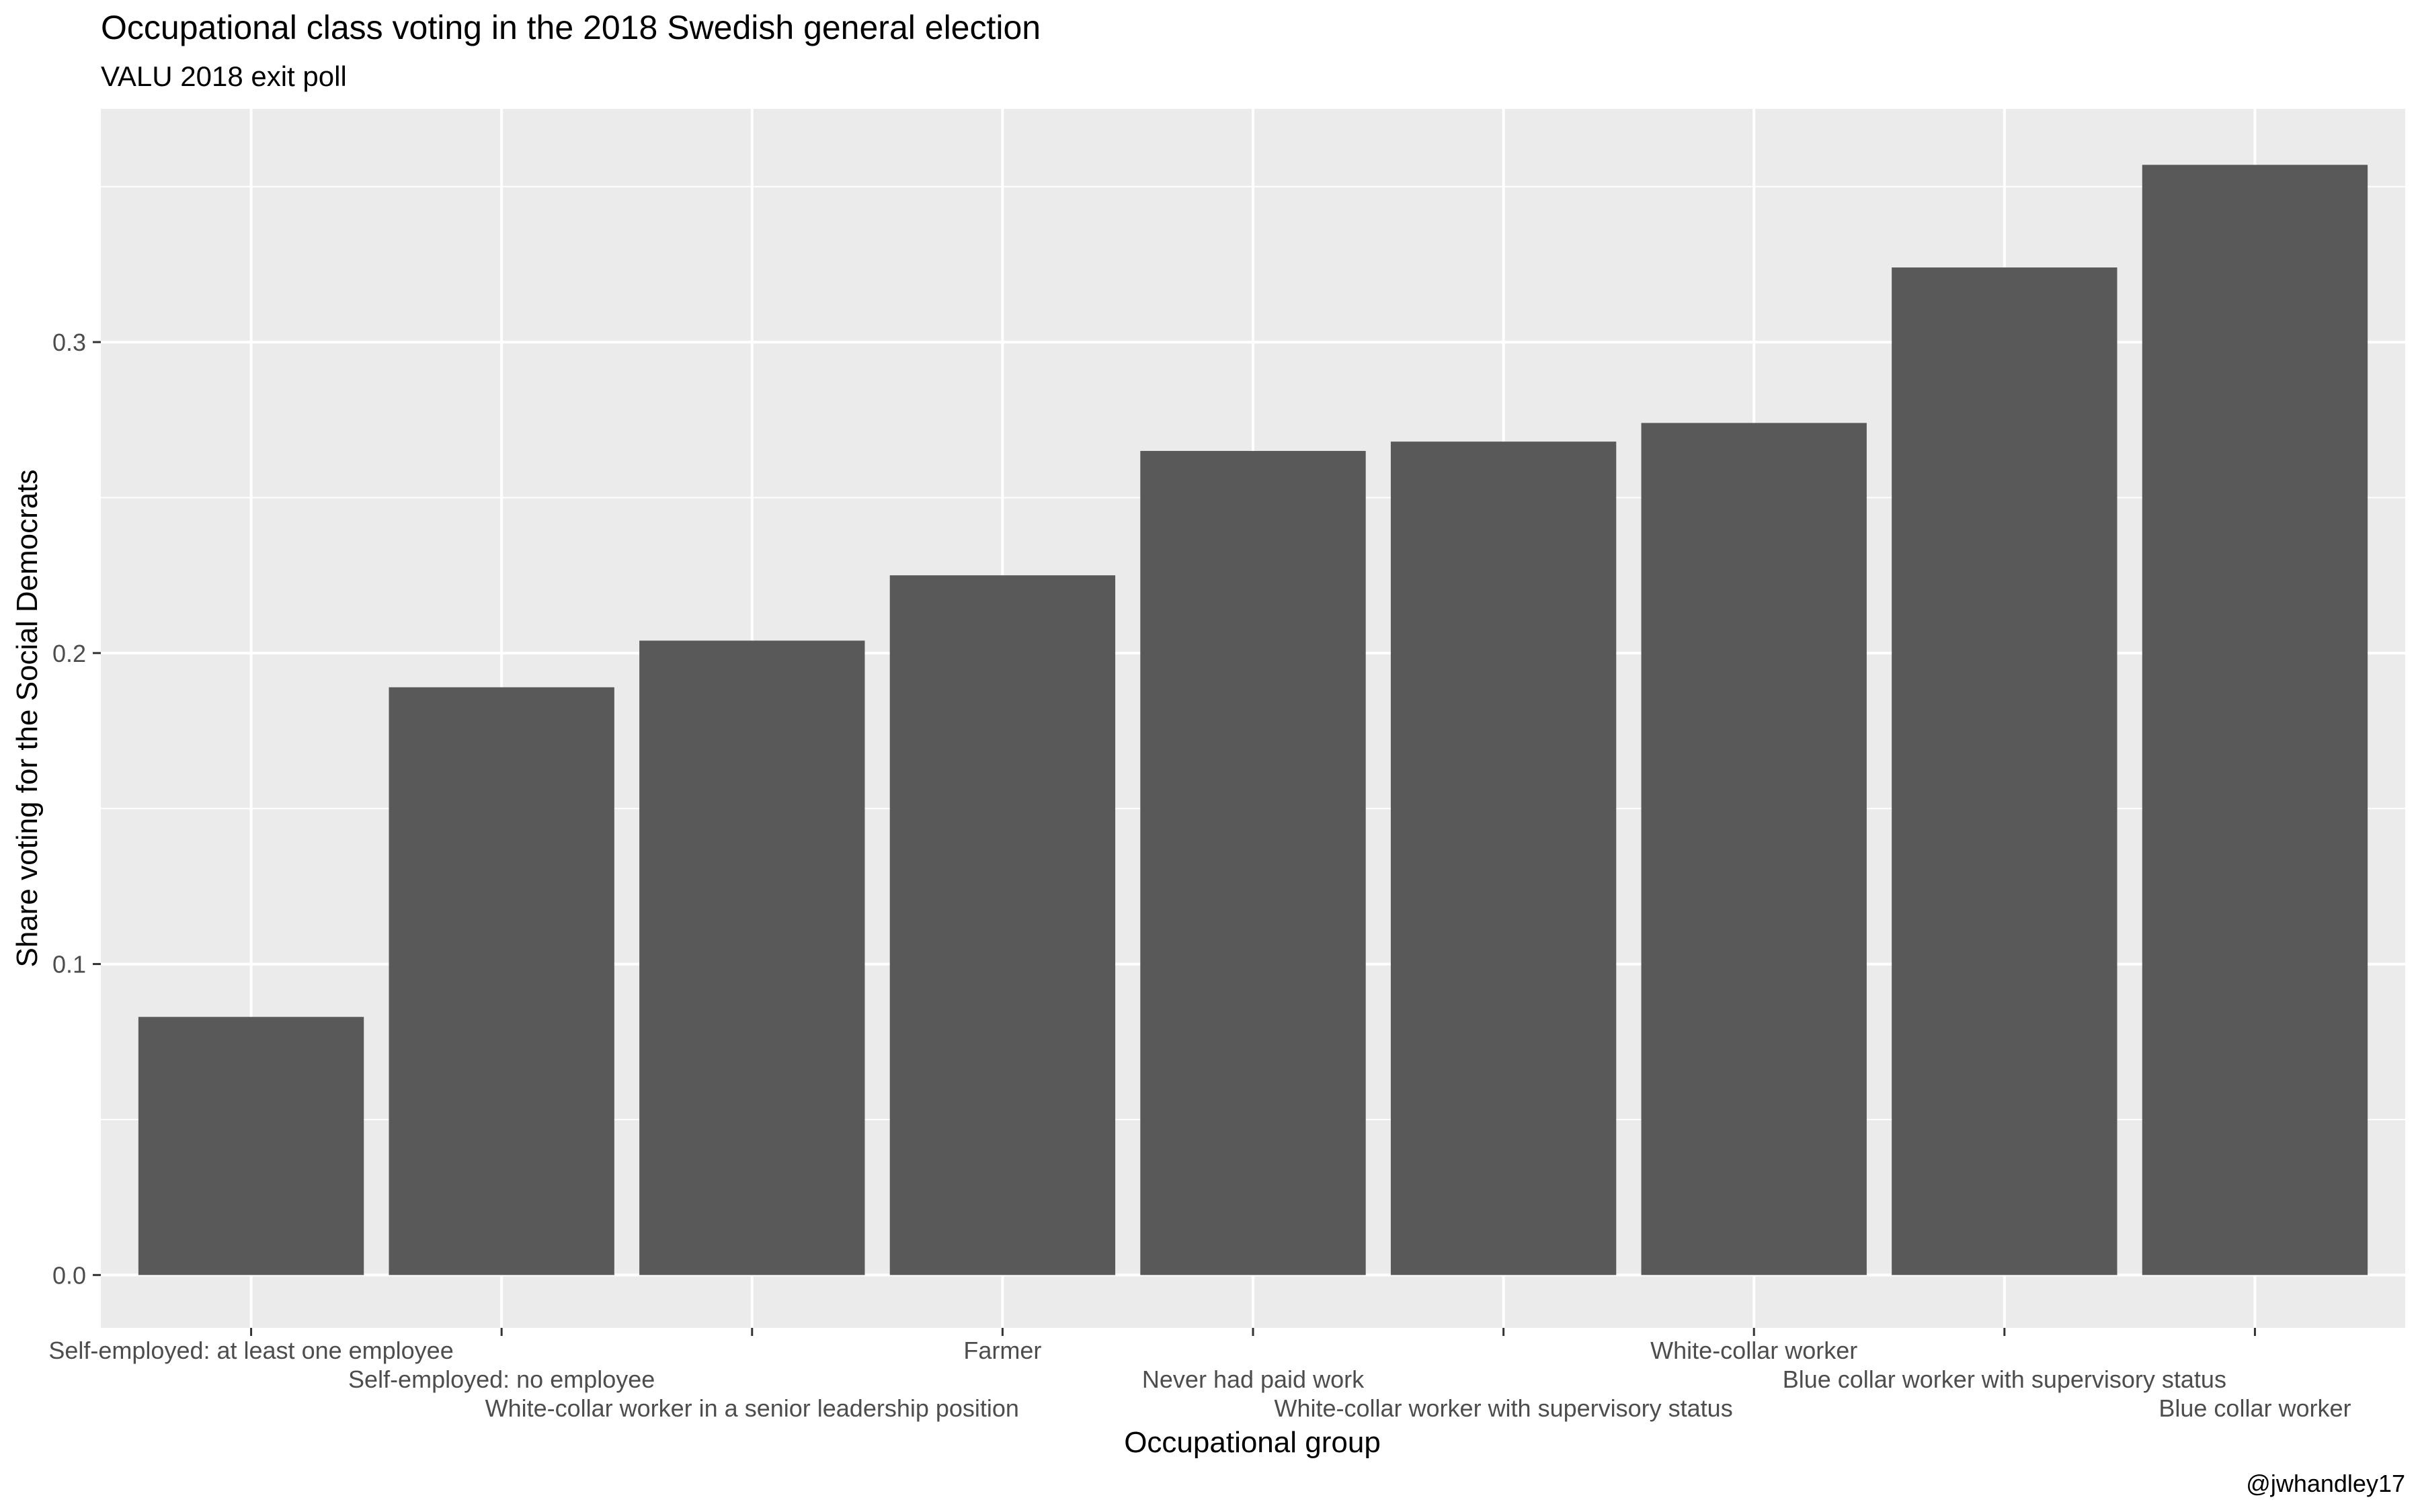 This screenshot has height=1512, width=2420. Describe the element at coordinates (1253, 1380) in the screenshot. I see `x-tick-label: Never had paid work` at that location.